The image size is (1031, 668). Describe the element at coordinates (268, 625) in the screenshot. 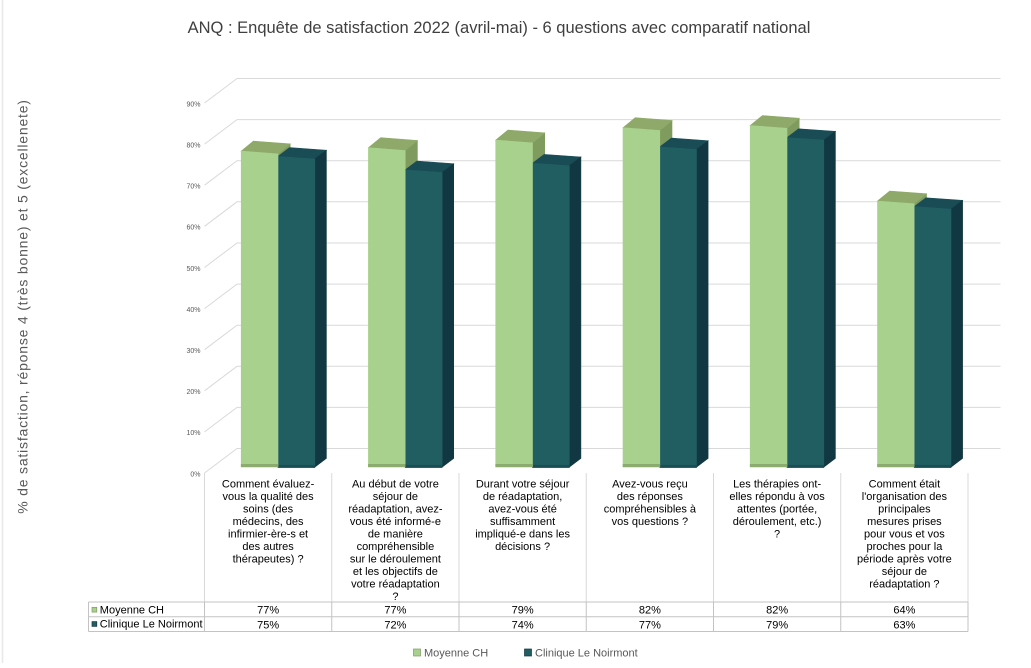

I see `svg-text: 75%` at that location.